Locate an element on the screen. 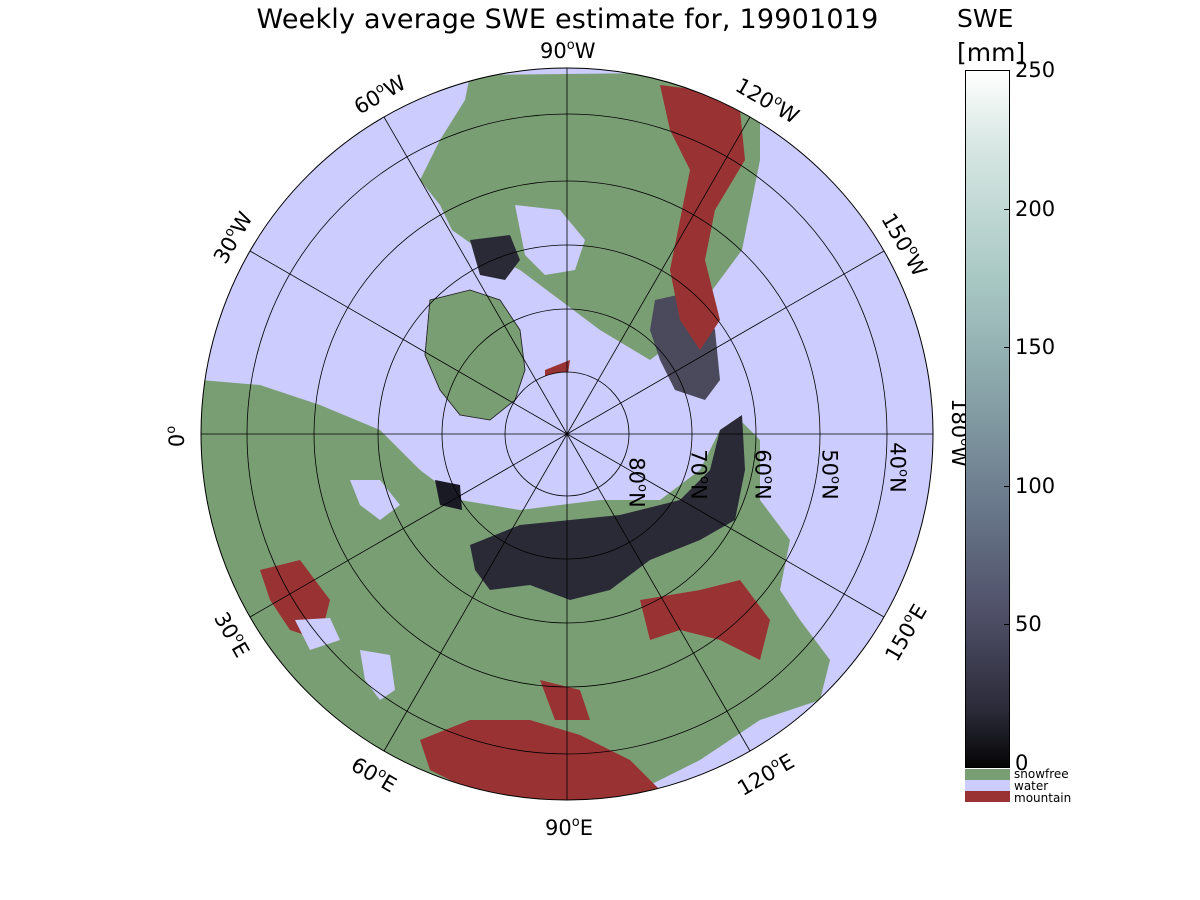 Image resolution: width=1200 pixels, height=900 pixels. legend-swatch-snowfree is located at coordinates (987, 774).